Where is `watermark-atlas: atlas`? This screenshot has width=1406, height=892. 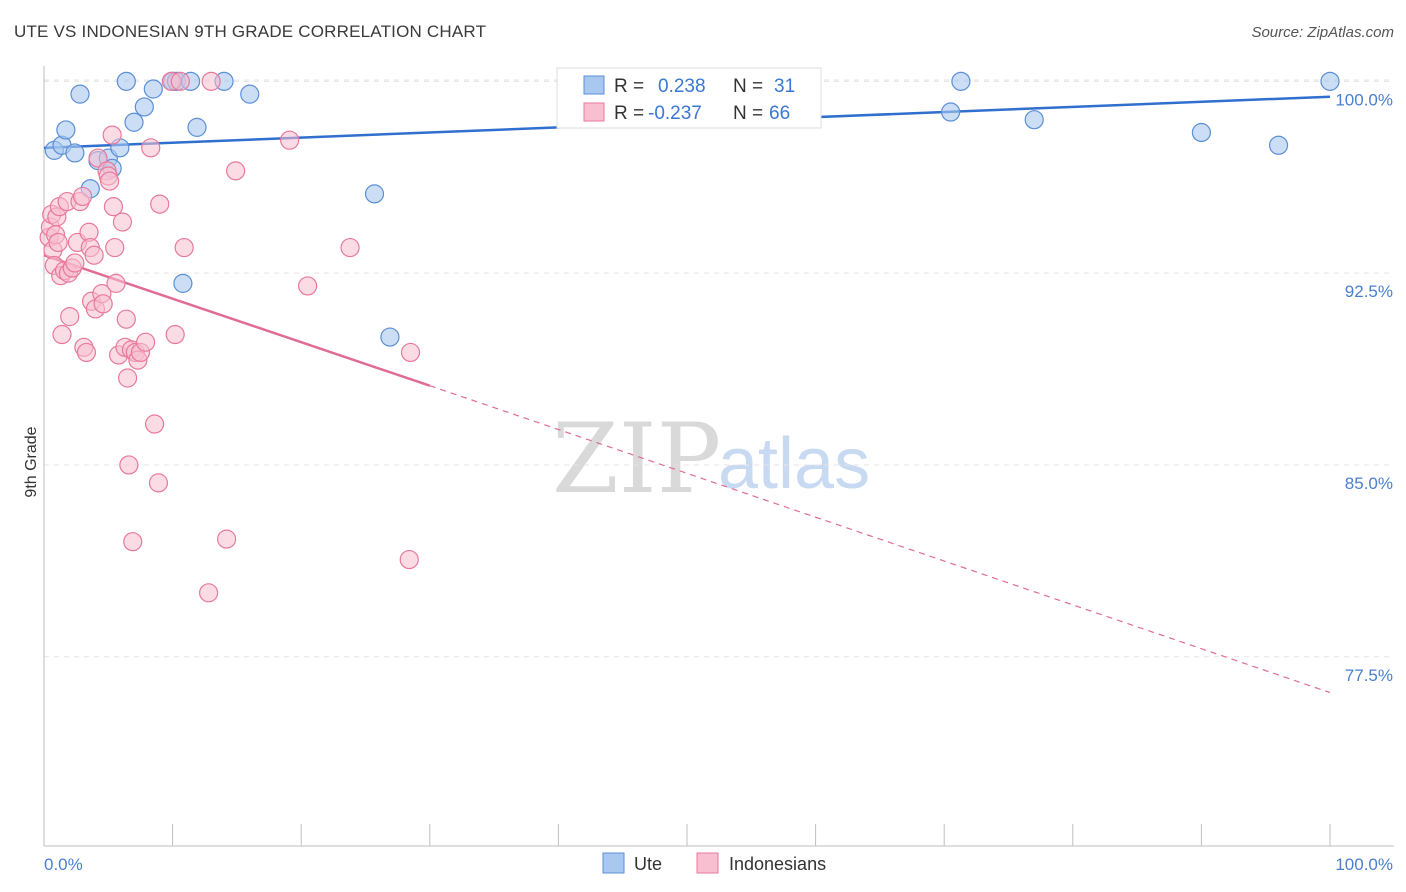
watermark-atlas: atlas is located at coordinates (794, 464).